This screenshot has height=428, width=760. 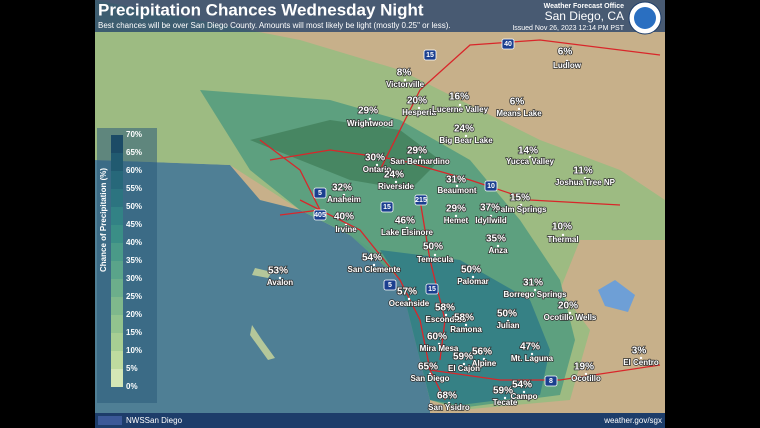 What do you see at coordinates (567, 65) in the screenshot?
I see `place-name: Ludlow` at bounding box center [567, 65].